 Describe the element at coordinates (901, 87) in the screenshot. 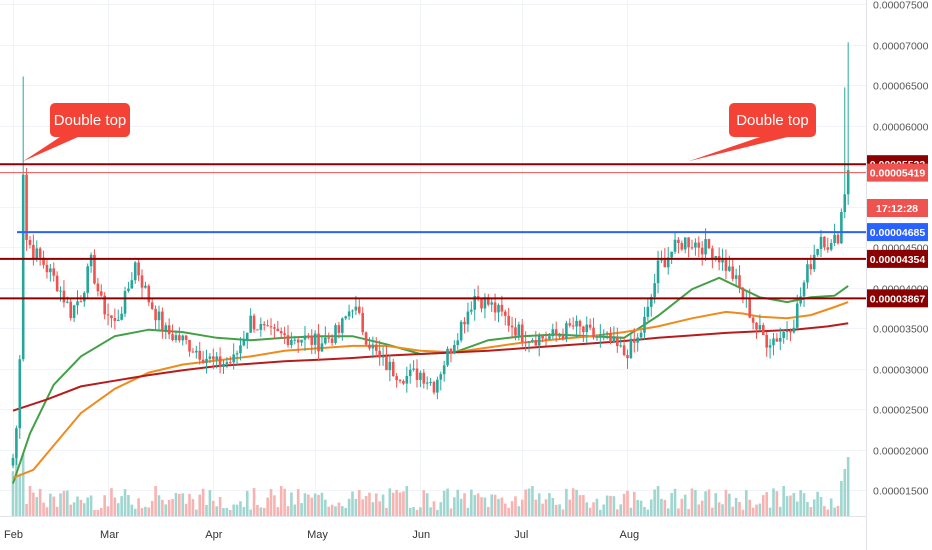

I see `y-tick-label: 0.00006500` at that location.